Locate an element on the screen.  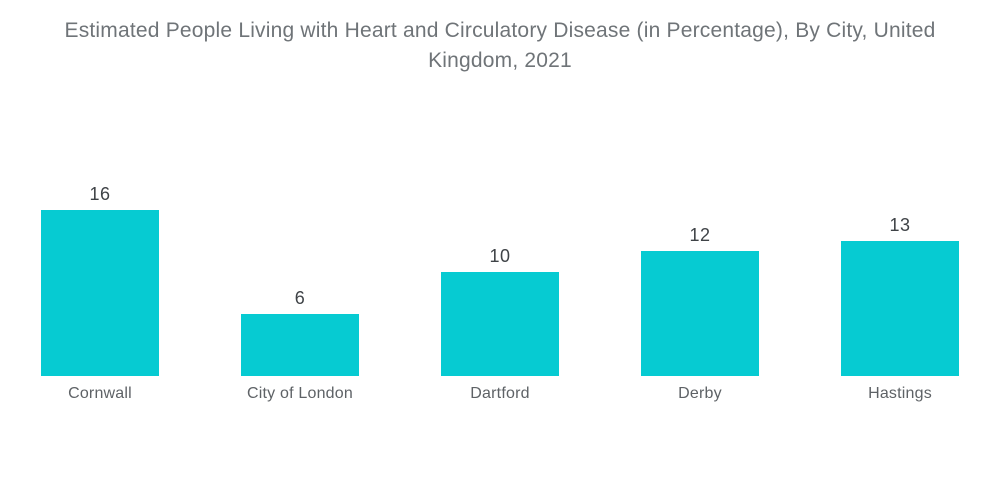
bar-value-label-dartford: 10 is located at coordinates (500, 256).